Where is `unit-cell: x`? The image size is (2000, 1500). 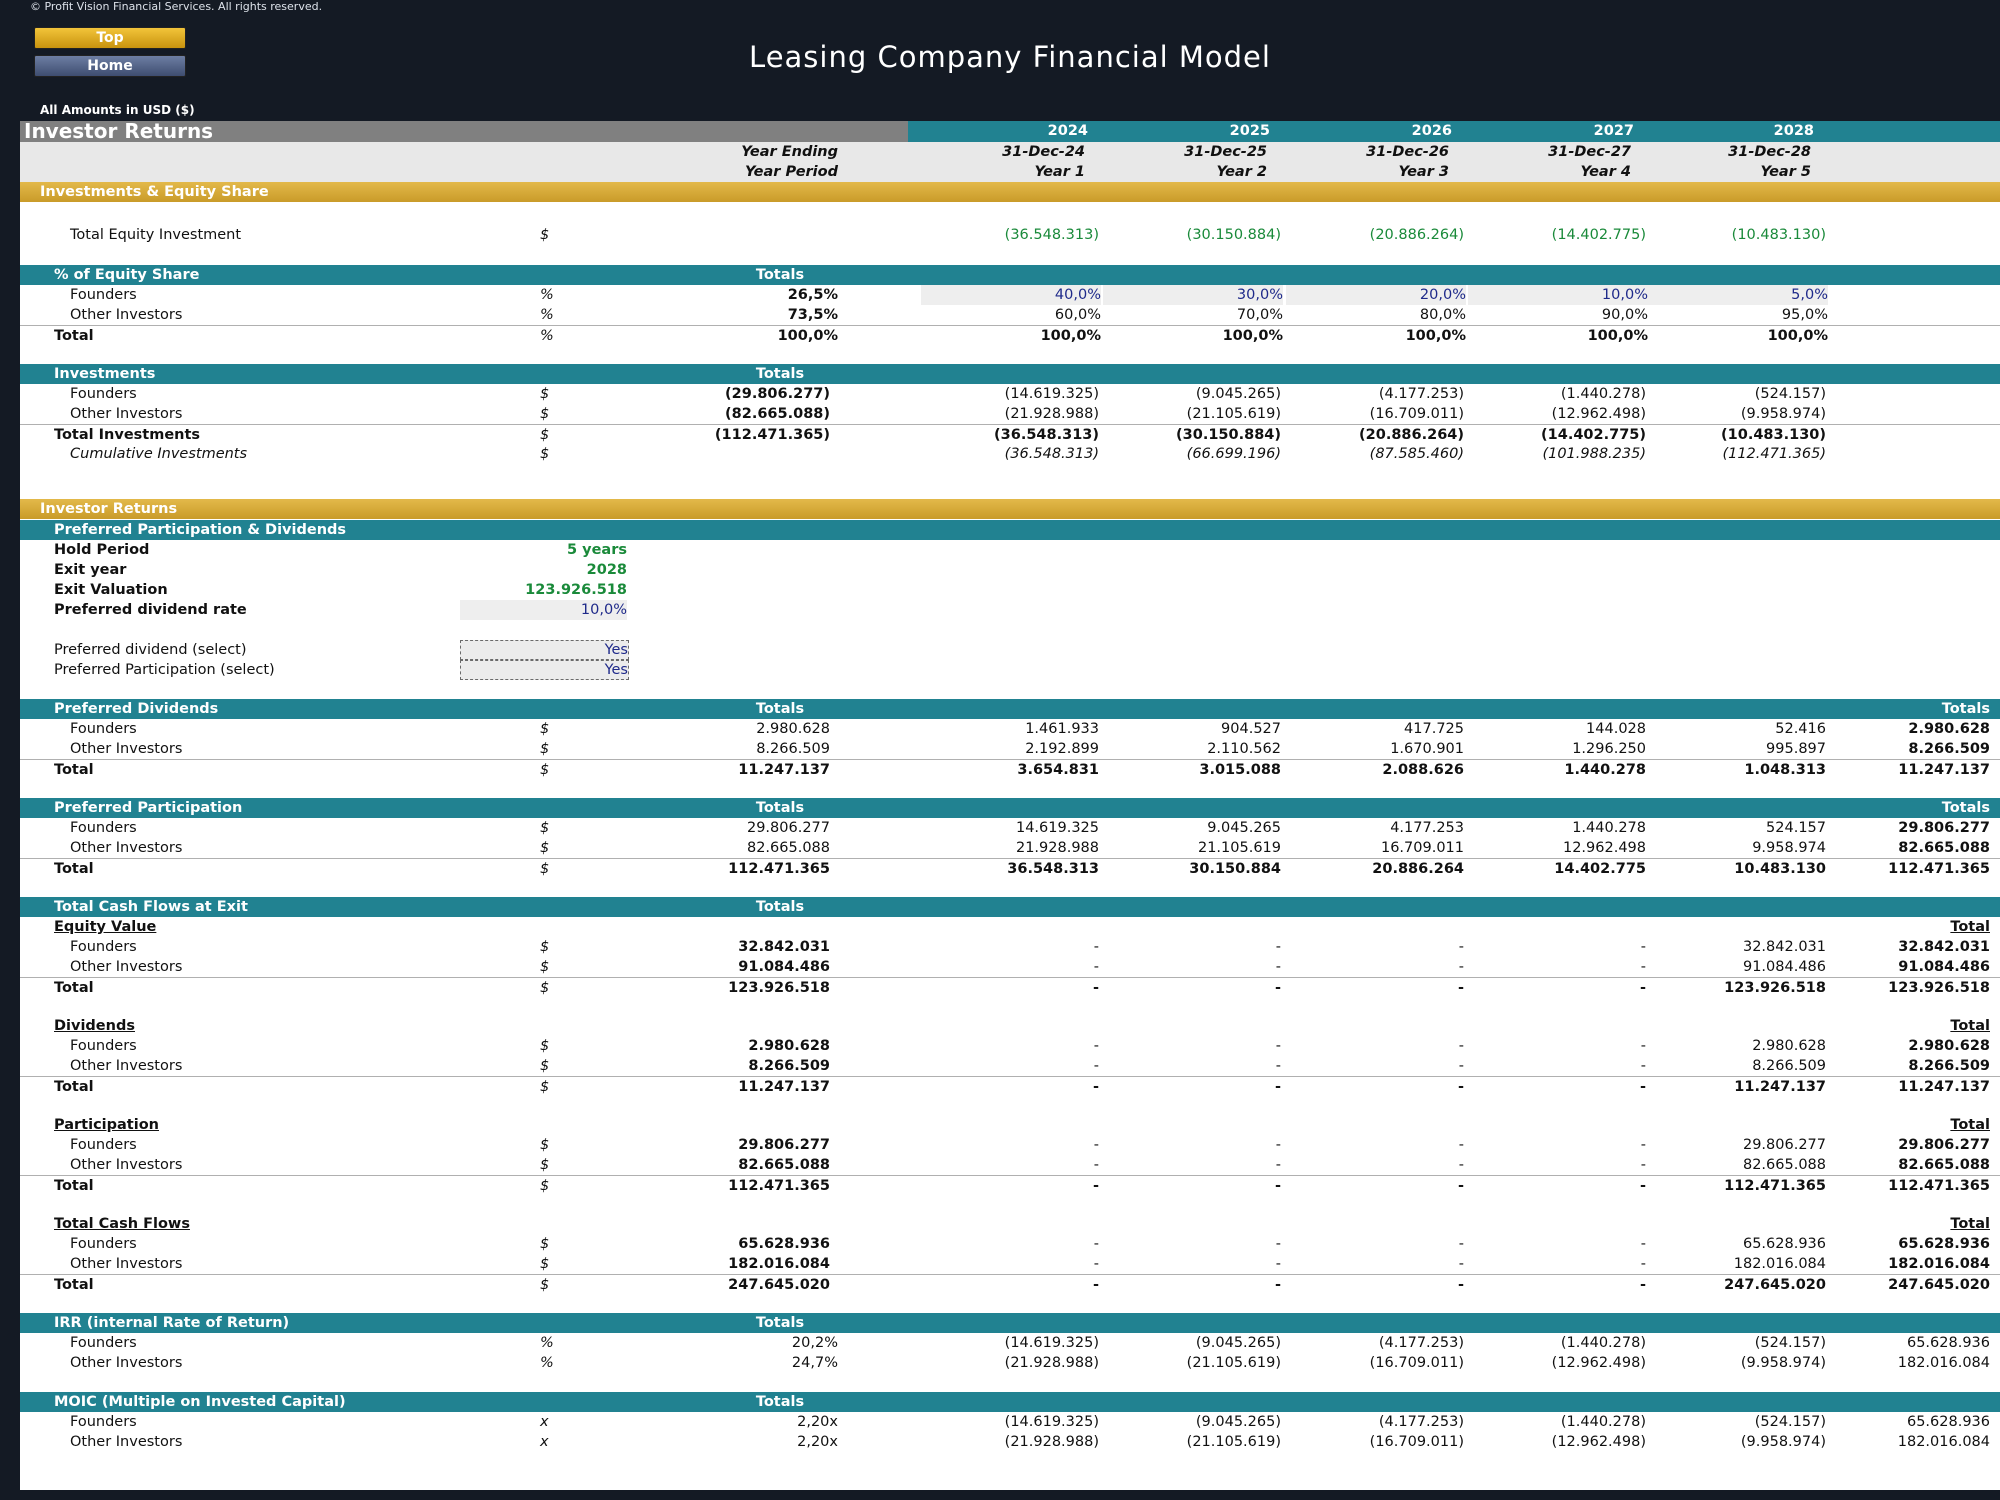 unit-cell: x is located at coordinates (544, 1442).